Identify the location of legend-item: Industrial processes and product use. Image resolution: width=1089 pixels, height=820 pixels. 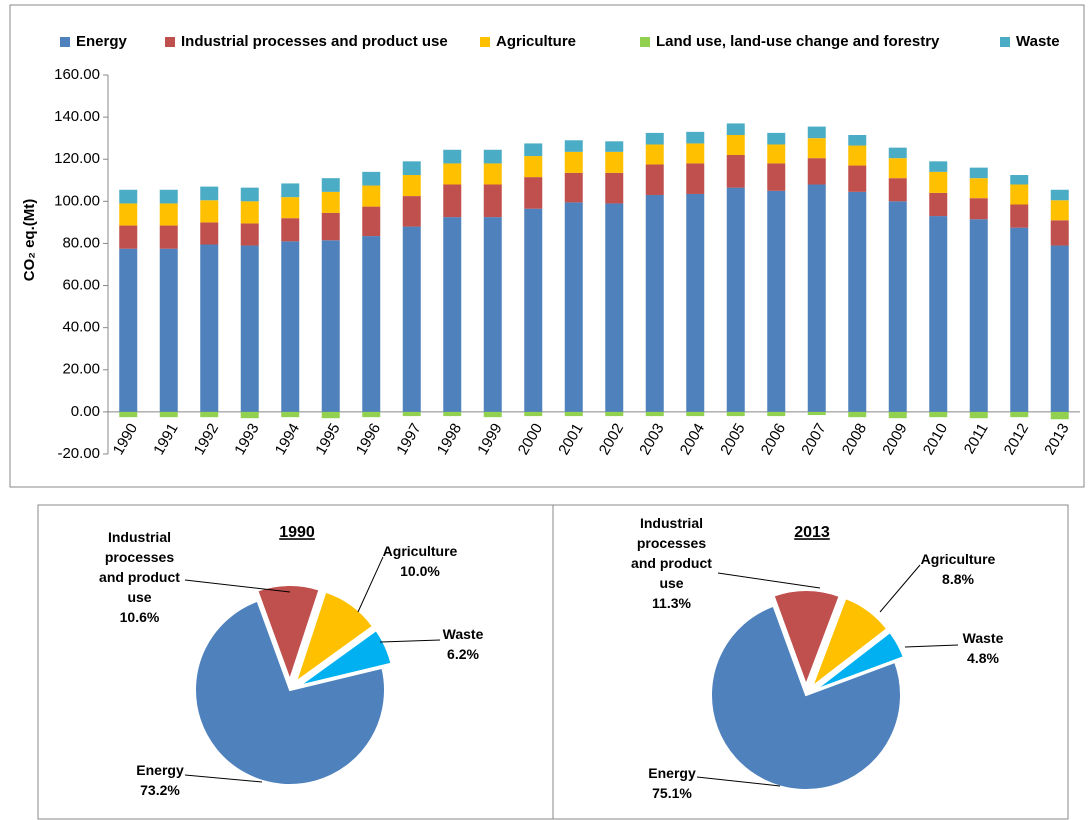
(306, 41).